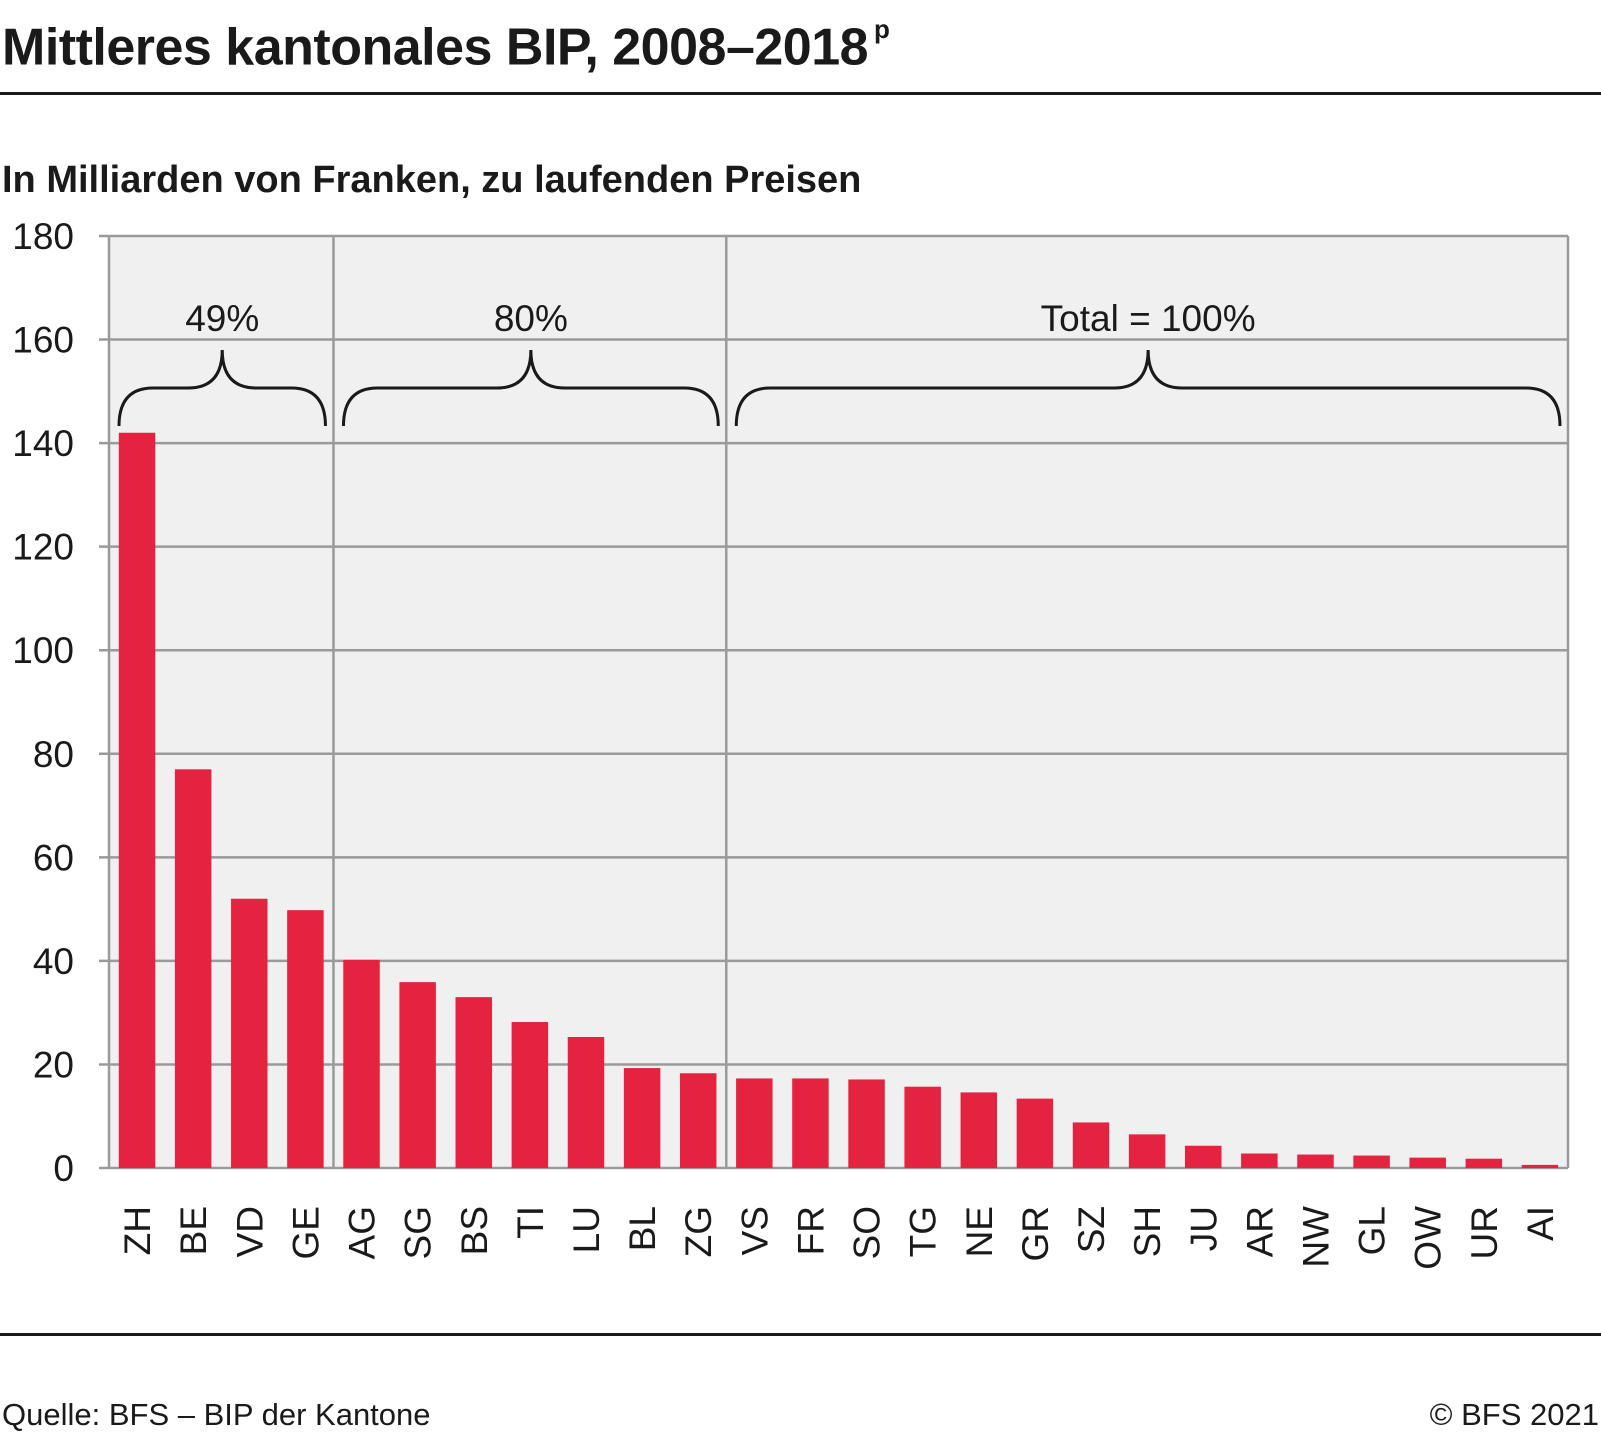 The image size is (1601, 1438). I want to click on bar-sg, so click(417, 1075).